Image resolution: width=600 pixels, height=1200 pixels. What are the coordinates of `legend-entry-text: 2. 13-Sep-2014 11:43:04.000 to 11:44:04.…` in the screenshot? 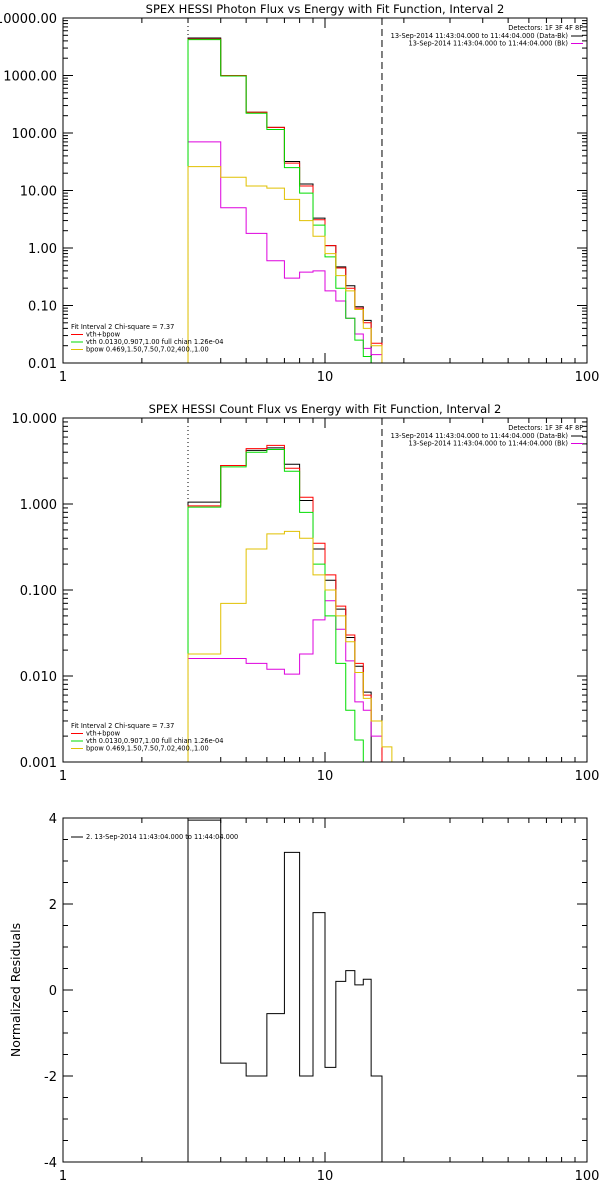 It's located at (162, 837).